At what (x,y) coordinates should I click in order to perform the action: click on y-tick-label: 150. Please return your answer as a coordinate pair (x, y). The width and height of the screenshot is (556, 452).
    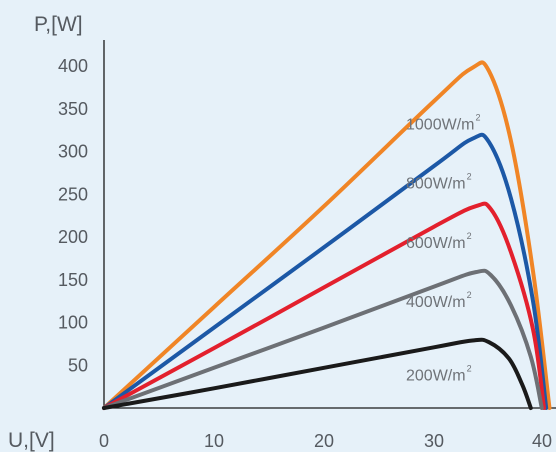
    Looking at the image, I should click on (73, 280).